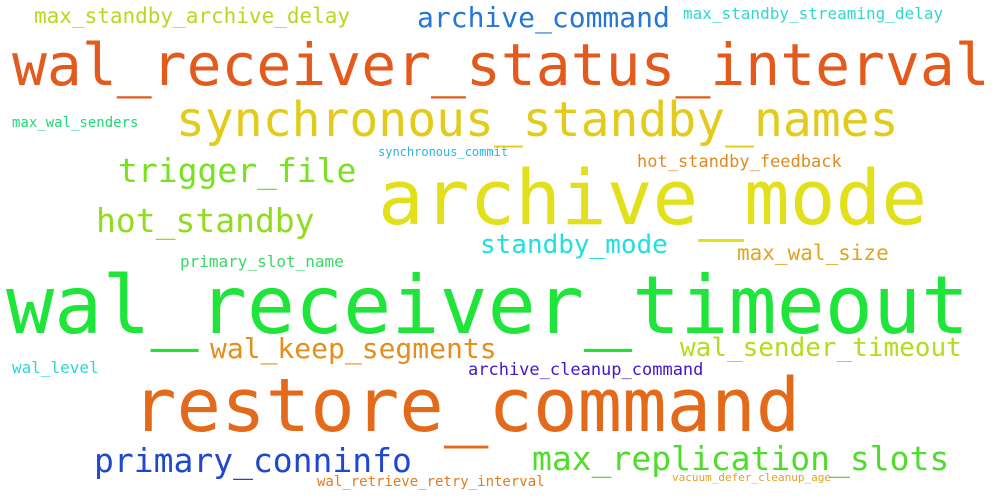 This screenshot has width=1000, height=500. I want to click on word-wal-receiver-status-interval: wal_receiver_status_interval, so click(501, 65).